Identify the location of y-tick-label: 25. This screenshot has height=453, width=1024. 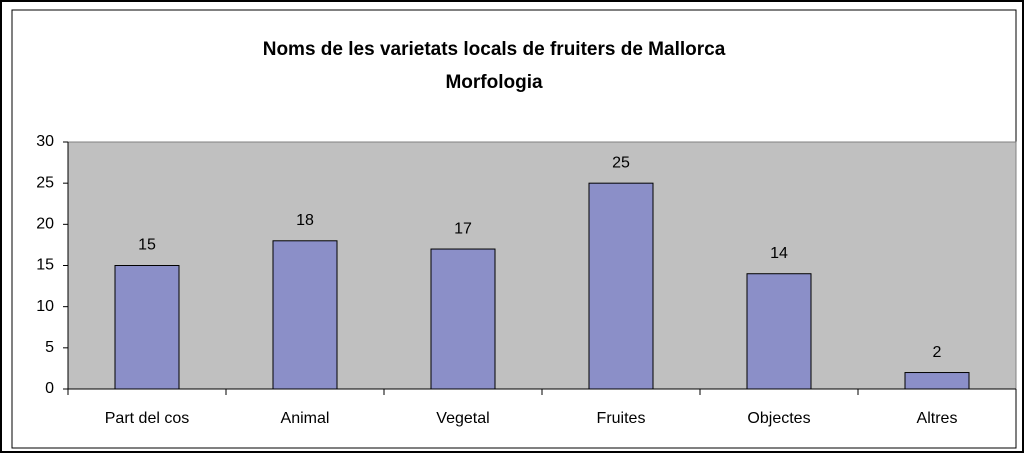
(45, 182).